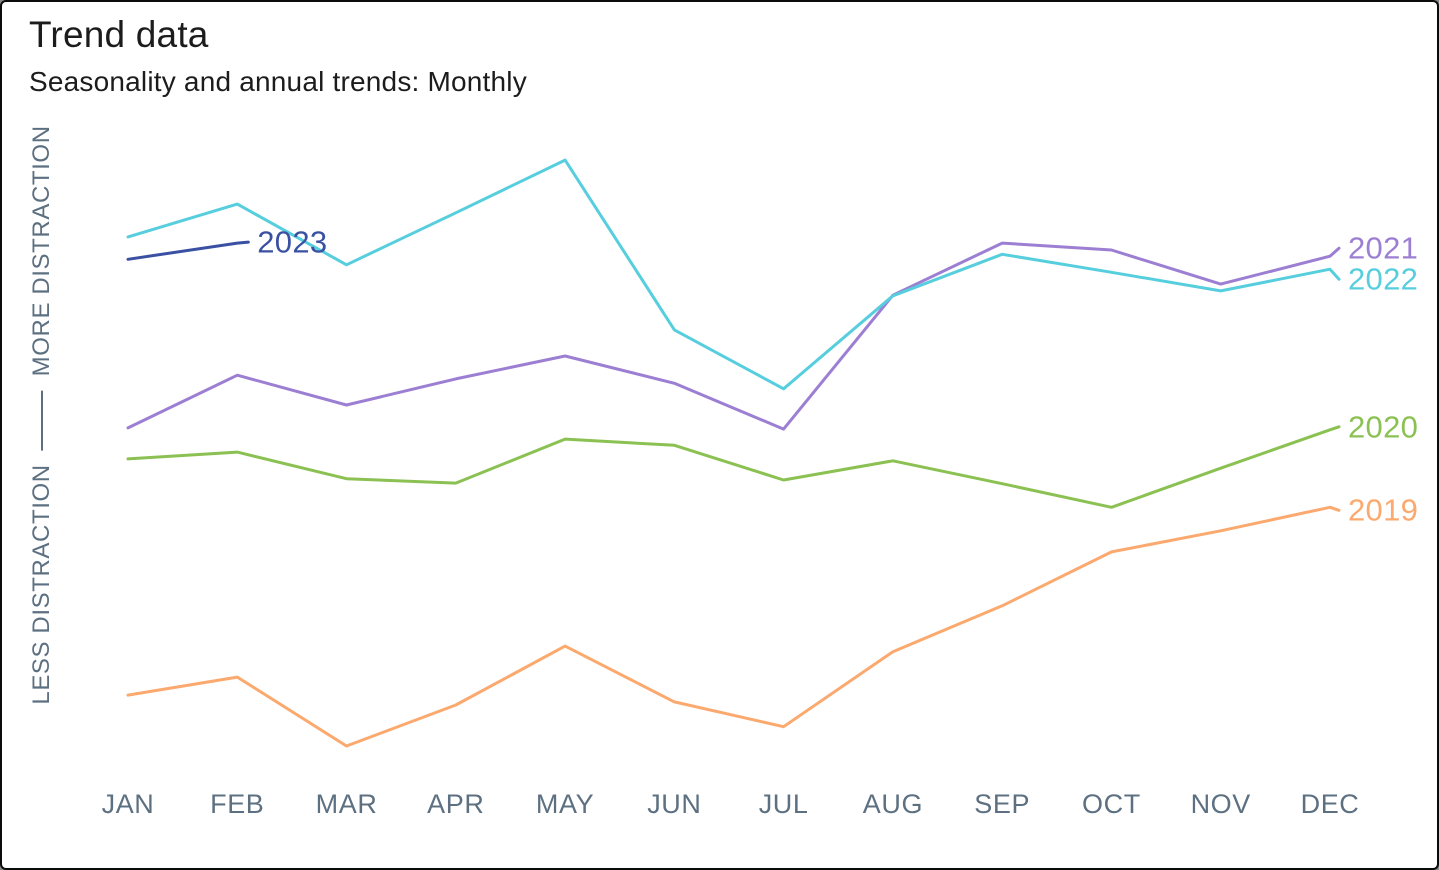 The width and height of the screenshot is (1439, 870). I want to click on x-axis-label-nov: NOV, so click(1220, 804).